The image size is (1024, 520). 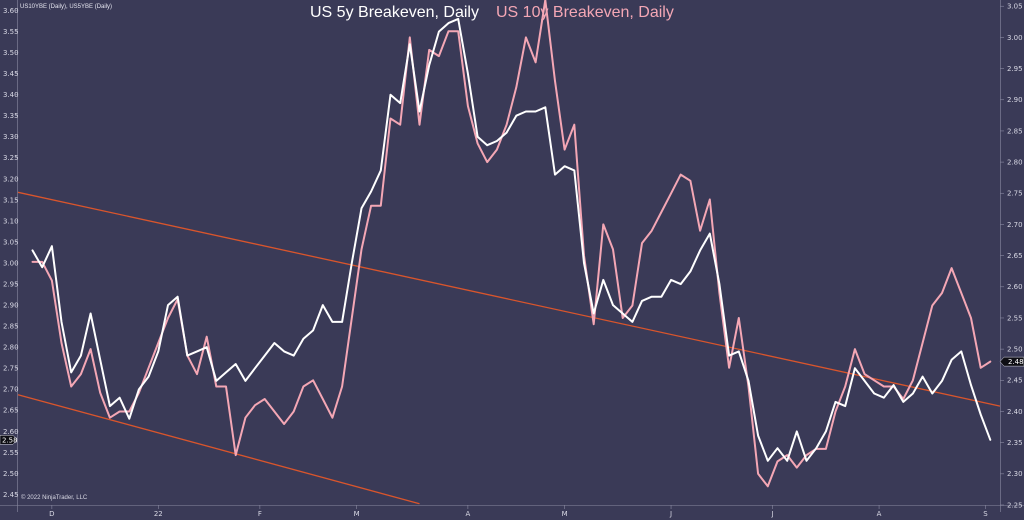 What do you see at coordinates (11, 284) in the screenshot?
I see `left-tick-label: 2.95` at bounding box center [11, 284].